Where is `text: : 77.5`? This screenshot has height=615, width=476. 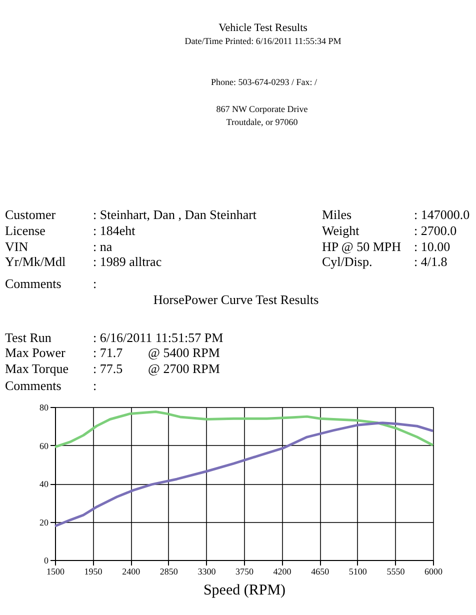
text: : 77.5 is located at coordinates (108, 368).